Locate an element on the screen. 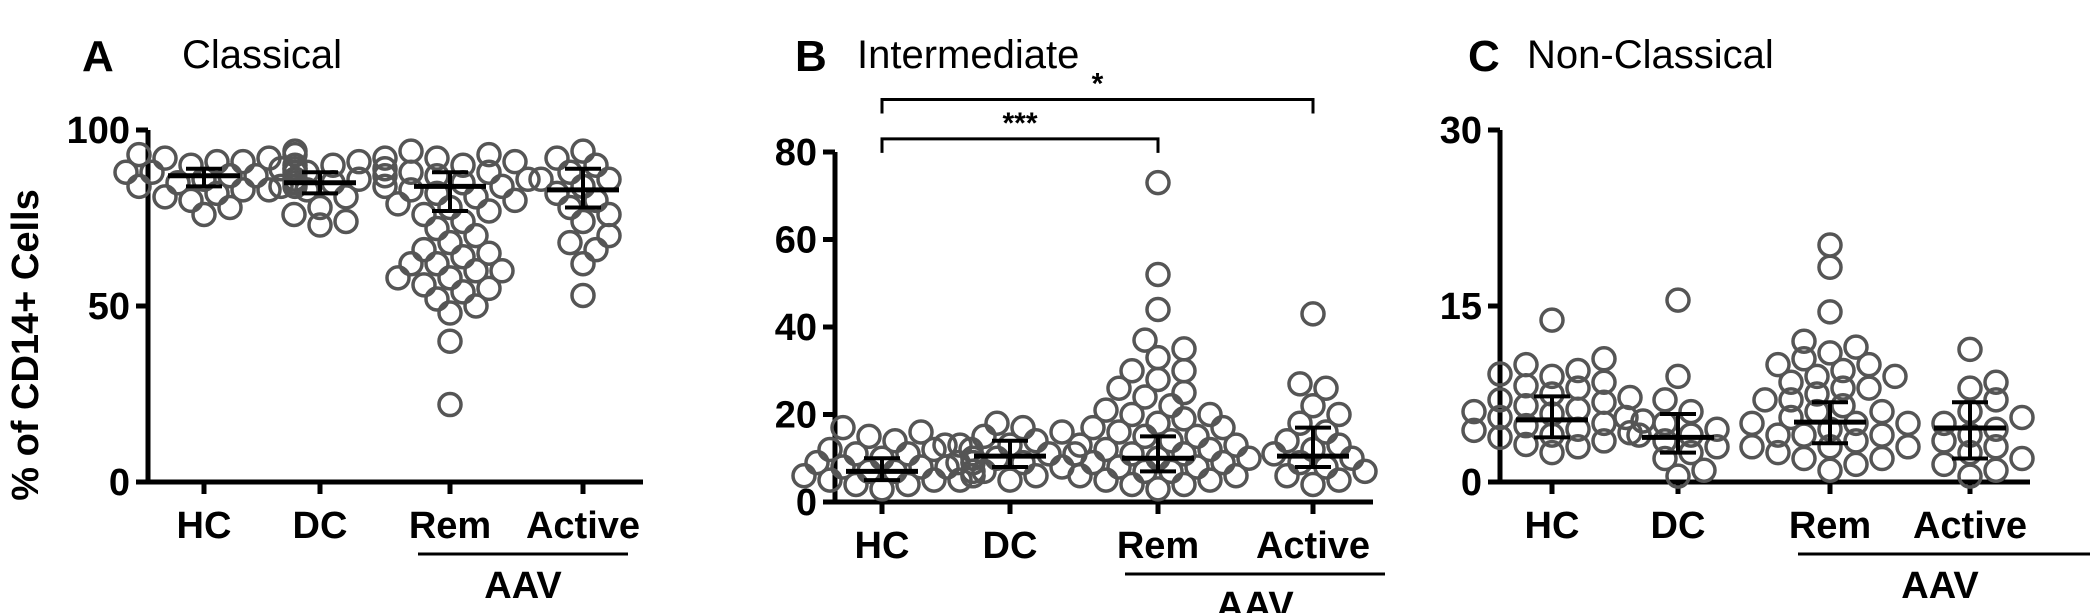 This screenshot has height=613, width=2100. panel-letter: B is located at coordinates (811, 56).